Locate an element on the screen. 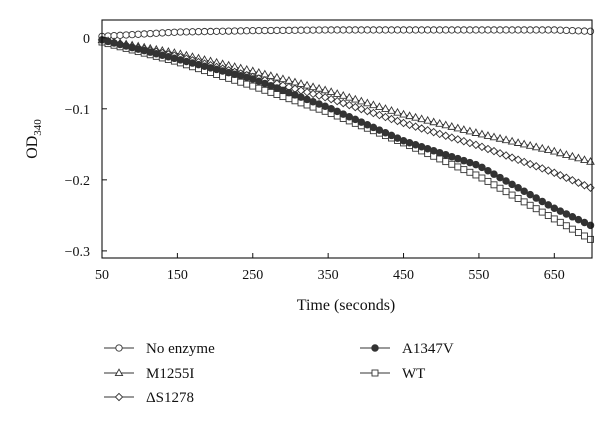 The image size is (600, 427). y-axis-title-subscript: 340 is located at coordinates (38, 127).